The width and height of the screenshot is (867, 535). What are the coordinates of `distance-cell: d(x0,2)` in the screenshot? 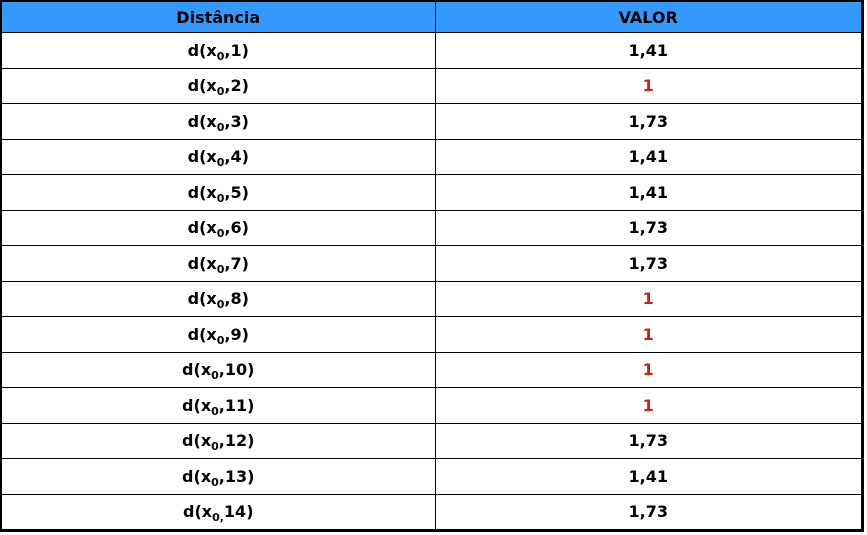 It's located at (219, 85).